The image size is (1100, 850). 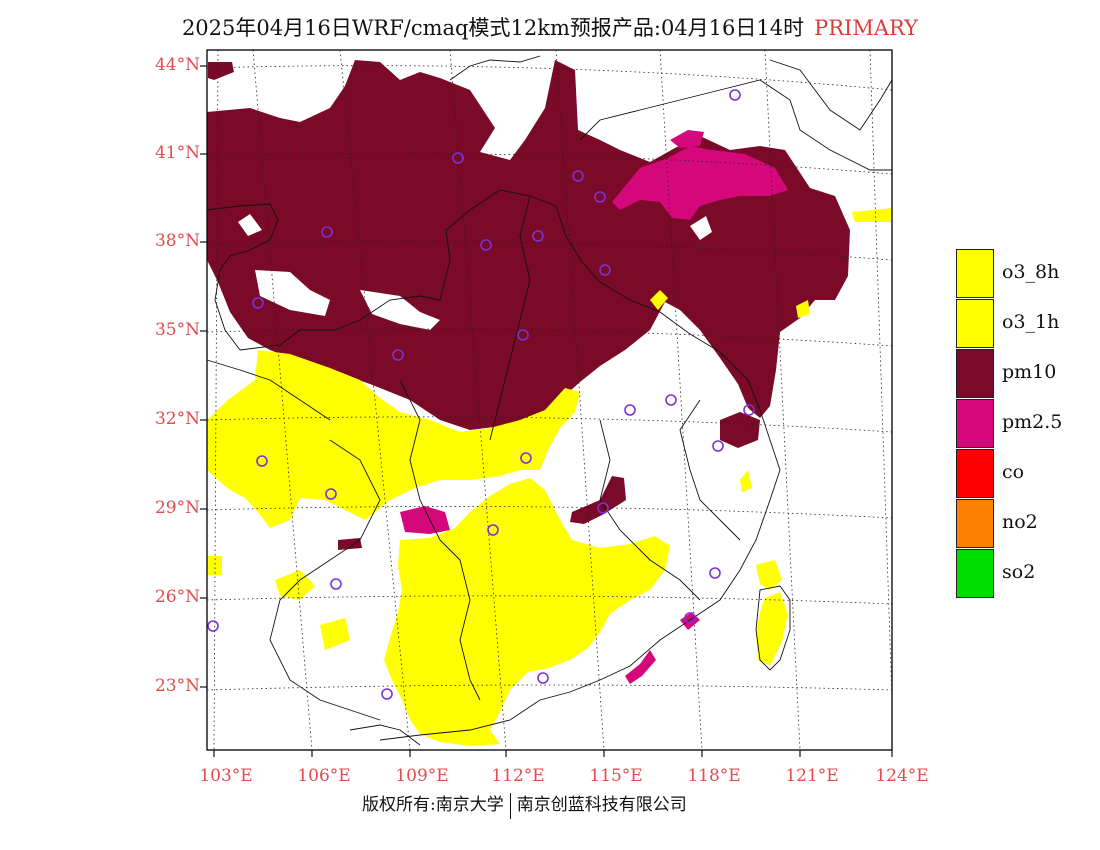 I want to click on footer-separator, so click(x=510, y=805).